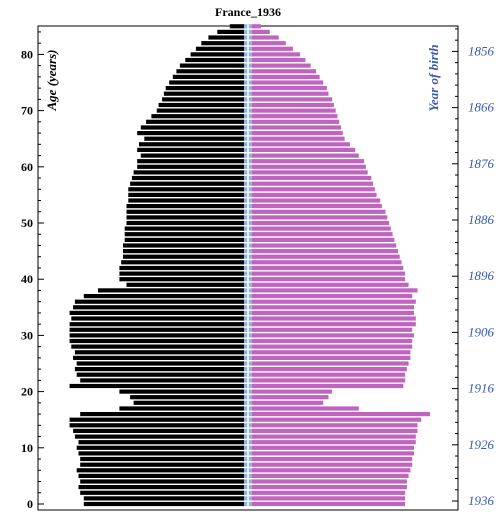 Image resolution: width=498 pixels, height=514 pixels. What do you see at coordinates (481, 163) in the screenshot?
I see `birth-year-label: 1876` at bounding box center [481, 163].